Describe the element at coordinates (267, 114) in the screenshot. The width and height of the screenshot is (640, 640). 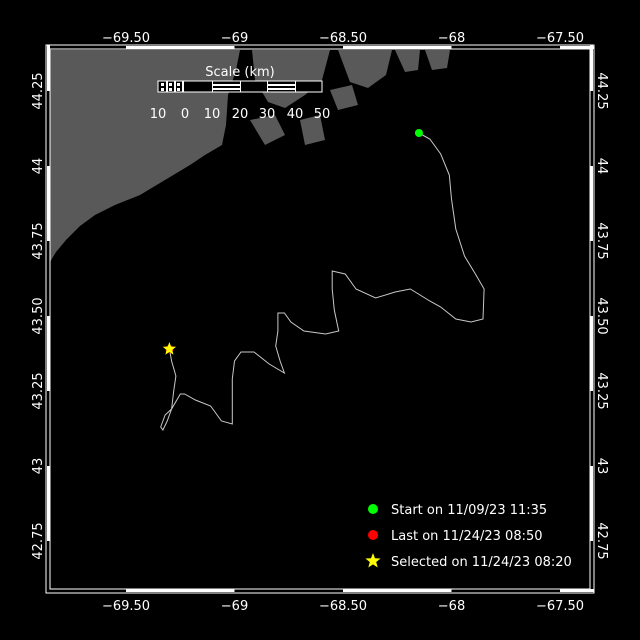
I see `scale-label: 30` at that location.